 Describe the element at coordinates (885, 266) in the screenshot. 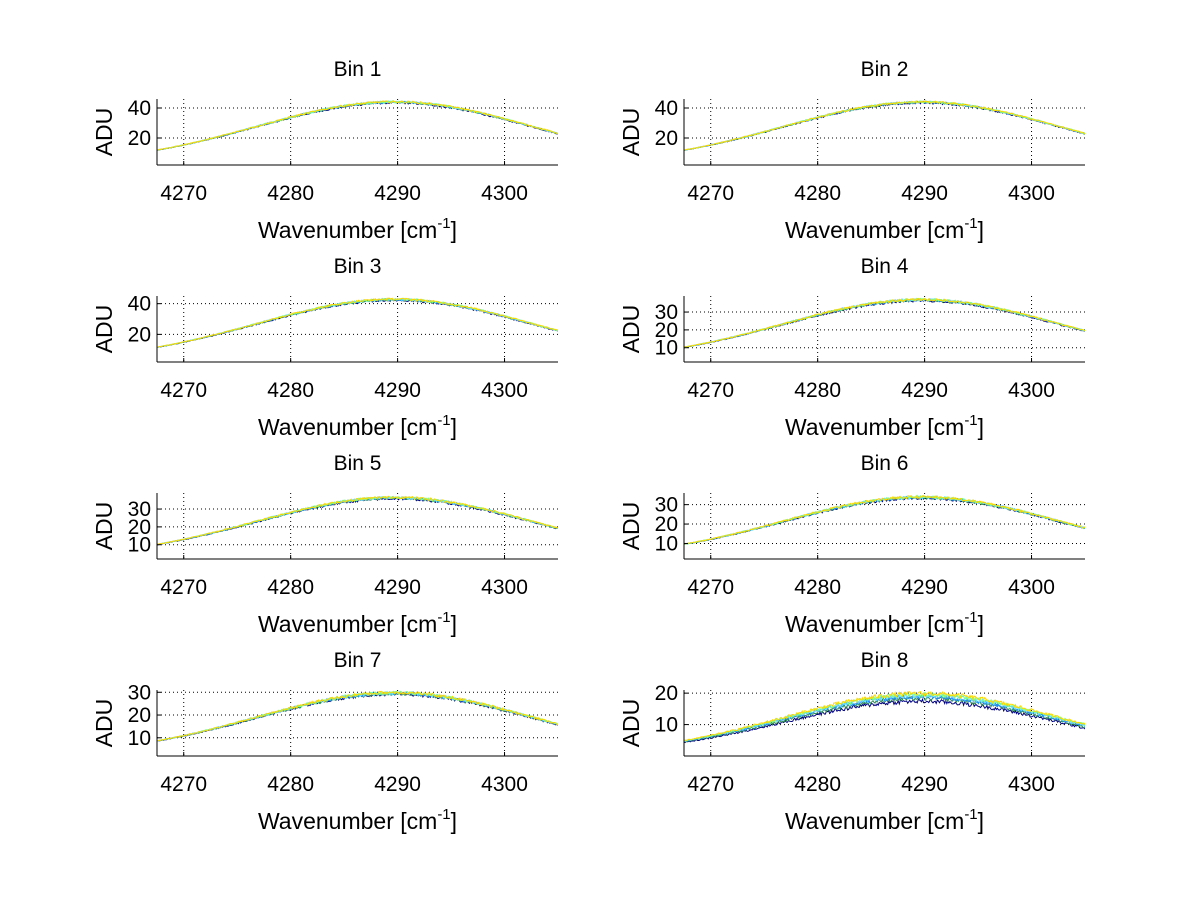

I see `subplot-title: Bin 4` at that location.